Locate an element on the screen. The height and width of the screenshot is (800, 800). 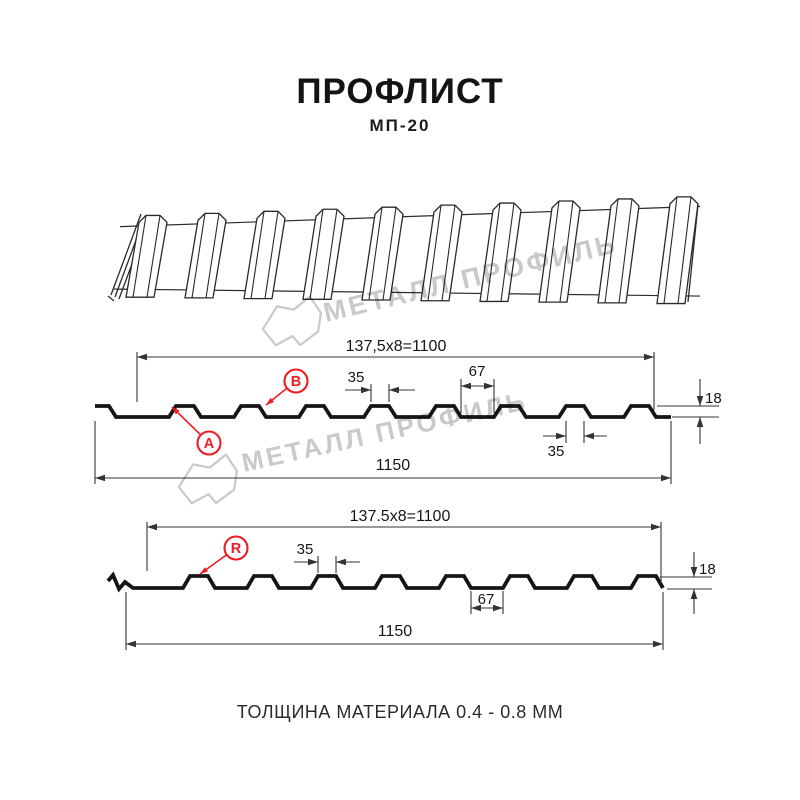
profile-3d-view is located at coordinates (404, 250).